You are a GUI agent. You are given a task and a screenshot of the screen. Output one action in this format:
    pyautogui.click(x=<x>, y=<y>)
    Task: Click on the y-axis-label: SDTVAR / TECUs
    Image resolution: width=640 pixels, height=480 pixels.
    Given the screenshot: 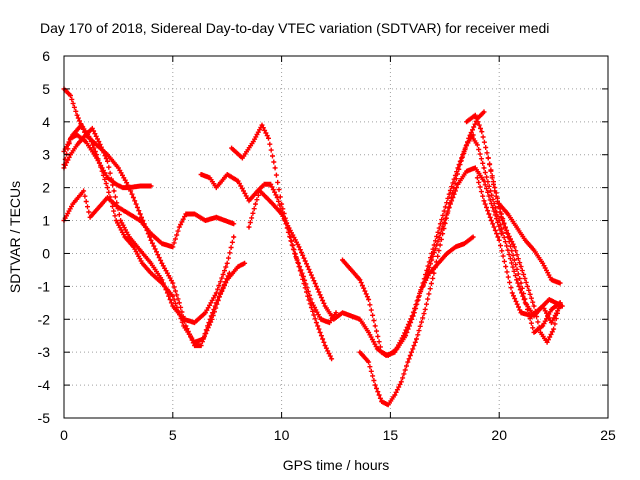 What is the action you would take?
    pyautogui.click(x=15, y=237)
    